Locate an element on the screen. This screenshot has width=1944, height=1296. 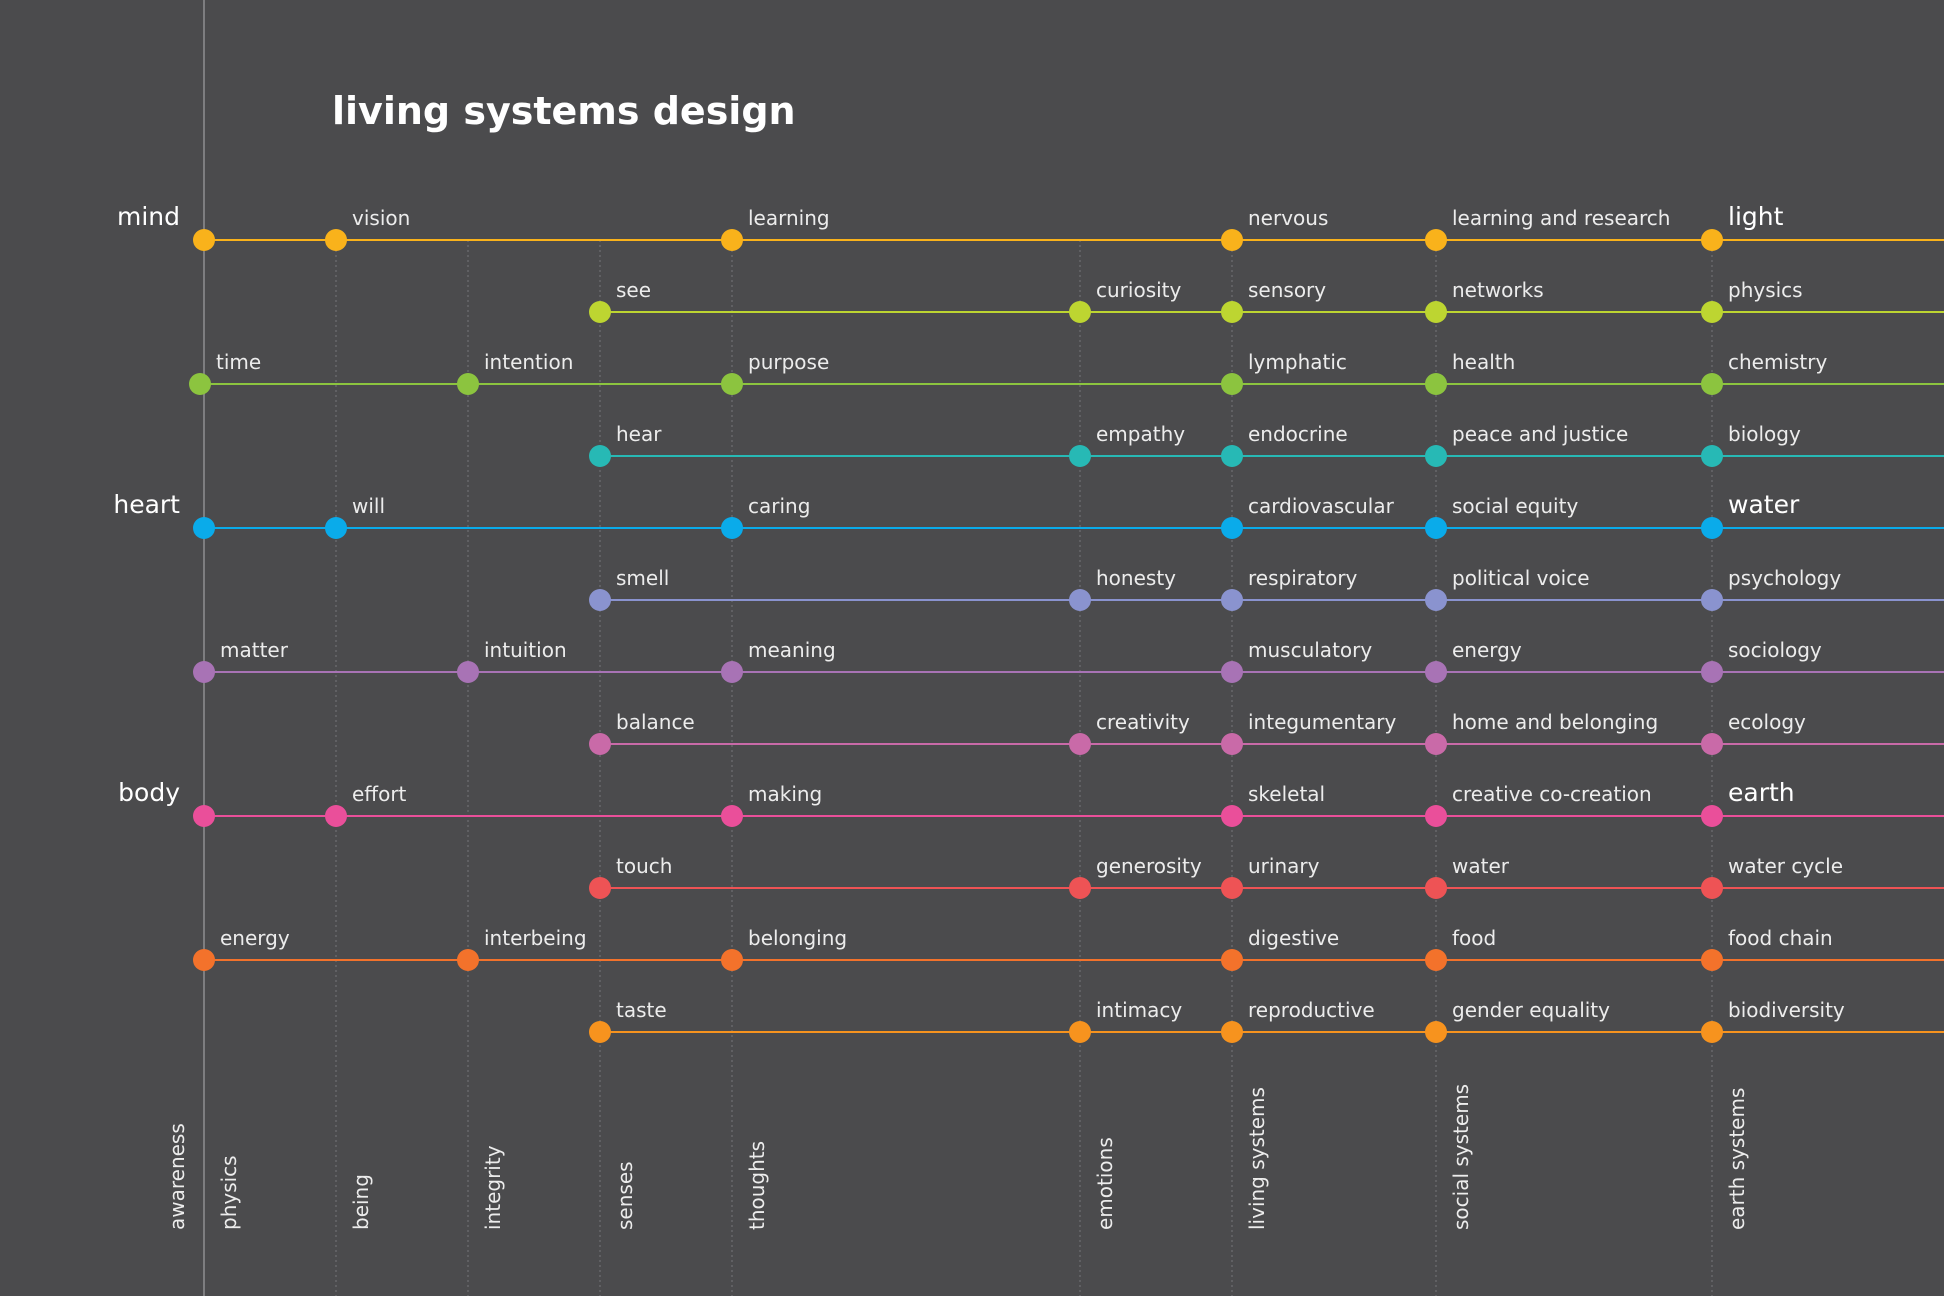
node-label: reproductive is located at coordinates (1311, 1010).